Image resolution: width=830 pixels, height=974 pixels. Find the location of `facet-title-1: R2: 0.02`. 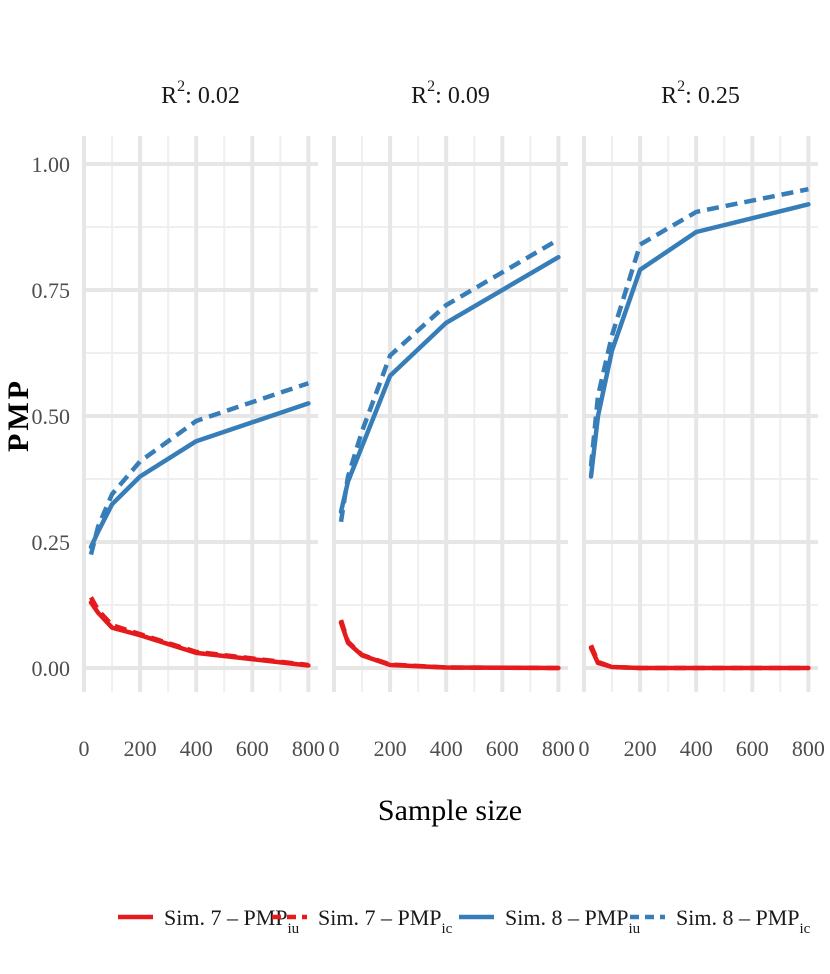

facet-title-1: R2: 0.02 is located at coordinates (200, 93).